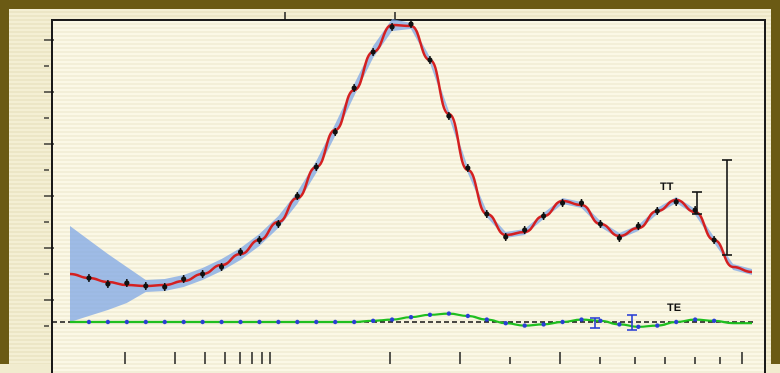  What do you see at coordinates (401, 320) in the screenshot?
I see `te-data-points` at bounding box center [401, 320].